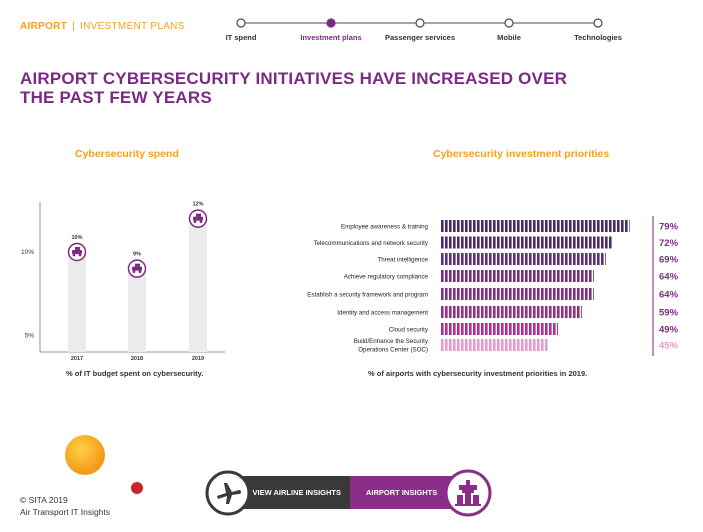  What do you see at coordinates (137, 255) in the screenshot?
I see `spend-data-label: 9%` at bounding box center [137, 255].